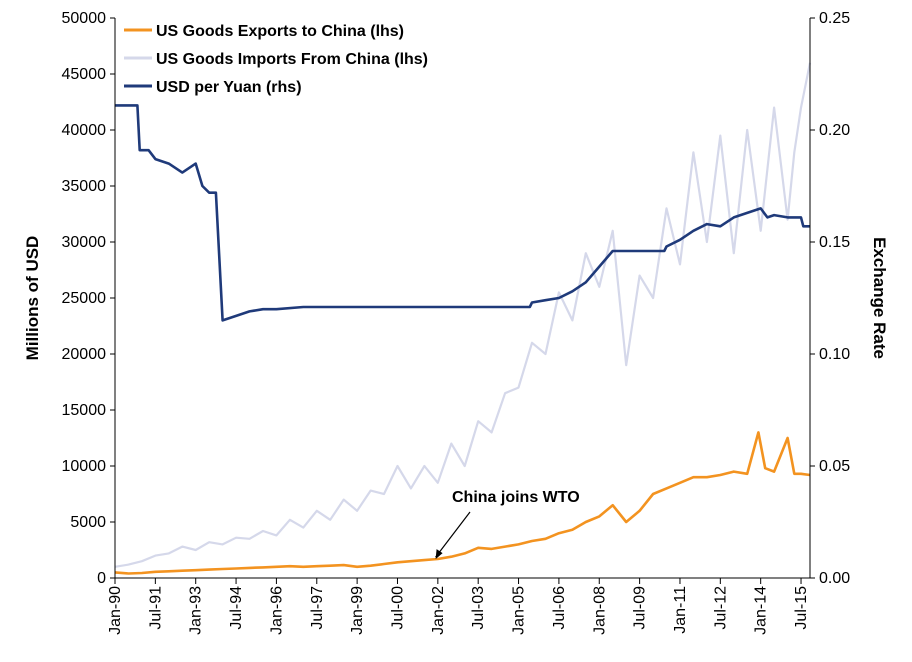 The image size is (912, 662). Describe the element at coordinates (115, 610) in the screenshot. I see `x-tick-label: Jan-90` at that location.